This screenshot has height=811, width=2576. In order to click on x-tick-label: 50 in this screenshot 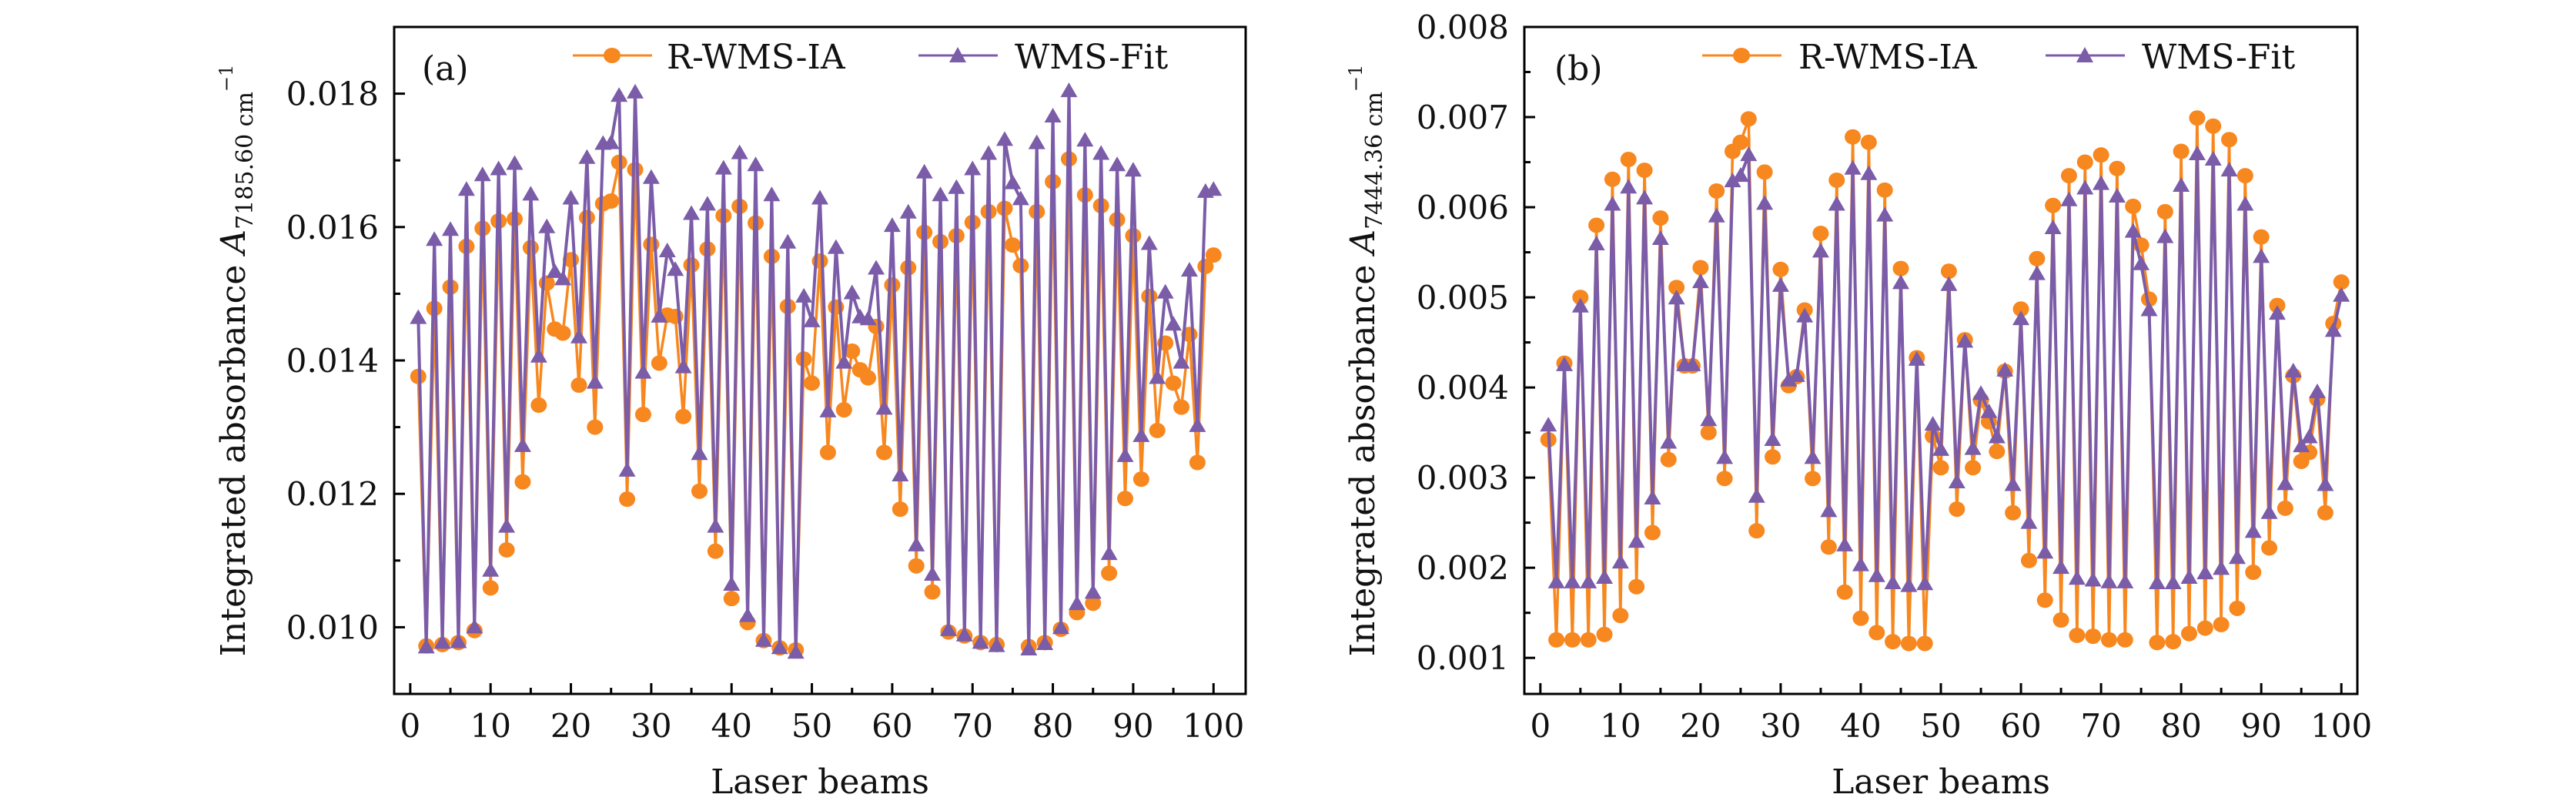, I will do `click(811, 726)`.